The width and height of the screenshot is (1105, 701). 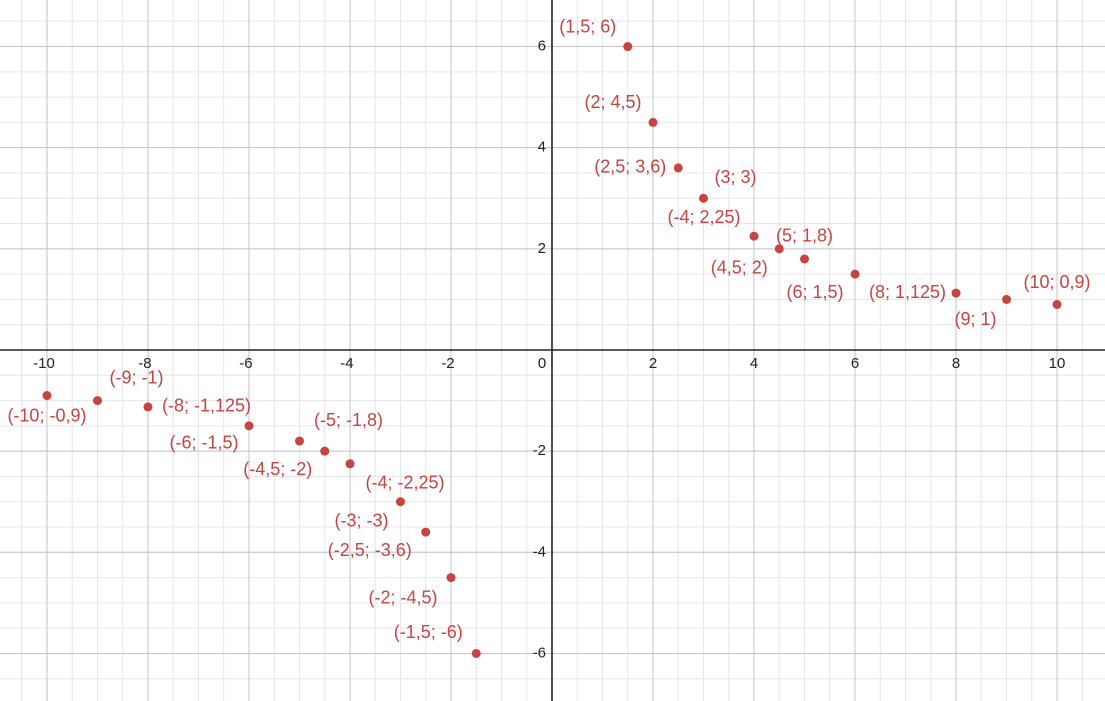 What do you see at coordinates (739, 268) in the screenshot?
I see `point-label: (4,5; 2)` at bounding box center [739, 268].